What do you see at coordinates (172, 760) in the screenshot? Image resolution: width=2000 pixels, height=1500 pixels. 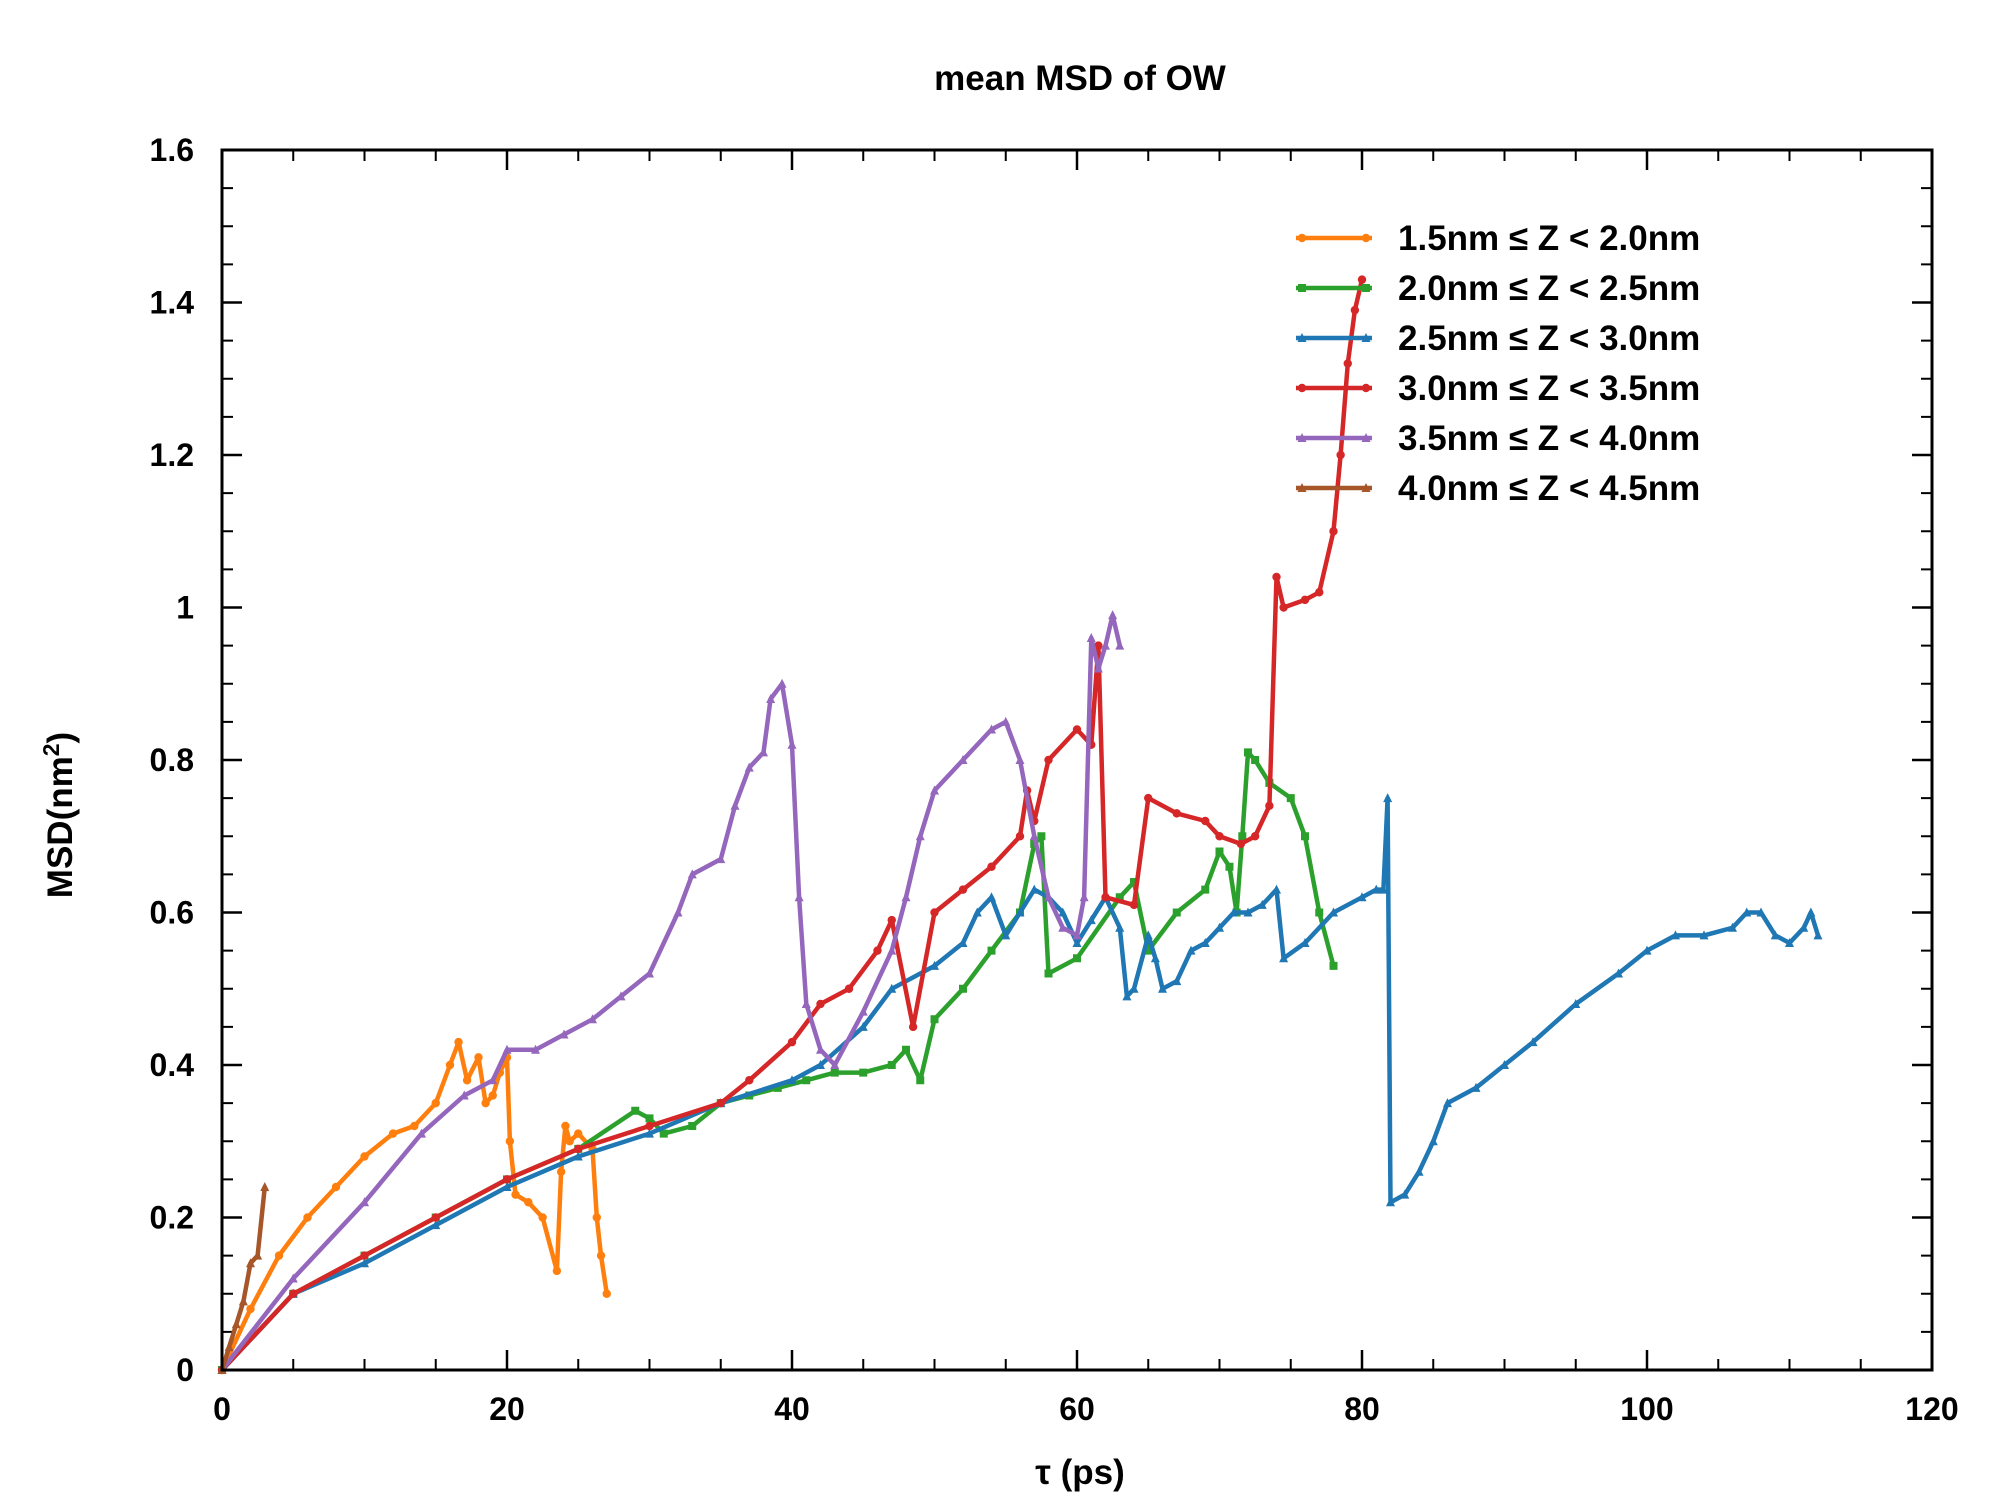 I see `y-tick-label: 0.8` at bounding box center [172, 760].